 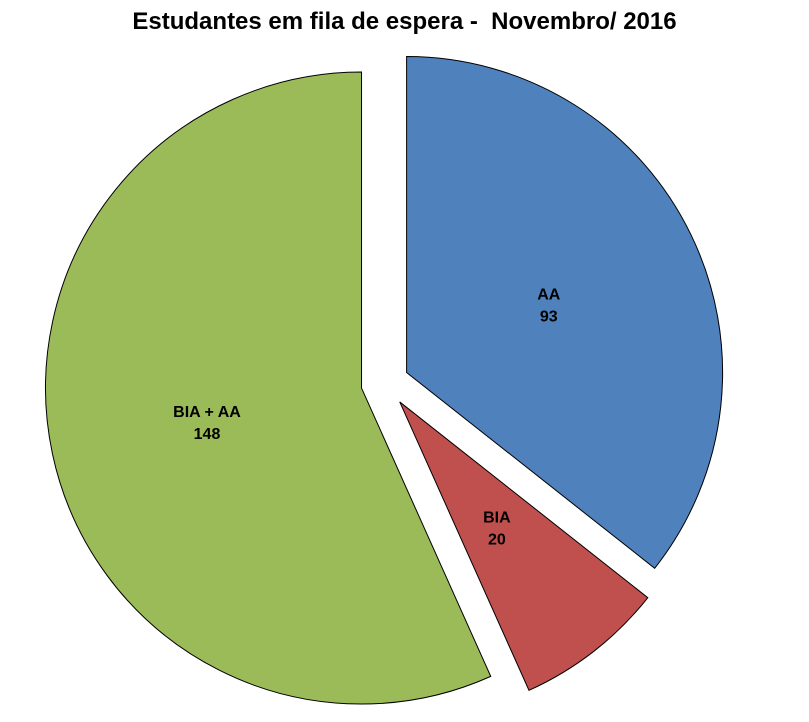 What do you see at coordinates (549, 317) in the screenshot?
I see `slice-value: 93` at bounding box center [549, 317].